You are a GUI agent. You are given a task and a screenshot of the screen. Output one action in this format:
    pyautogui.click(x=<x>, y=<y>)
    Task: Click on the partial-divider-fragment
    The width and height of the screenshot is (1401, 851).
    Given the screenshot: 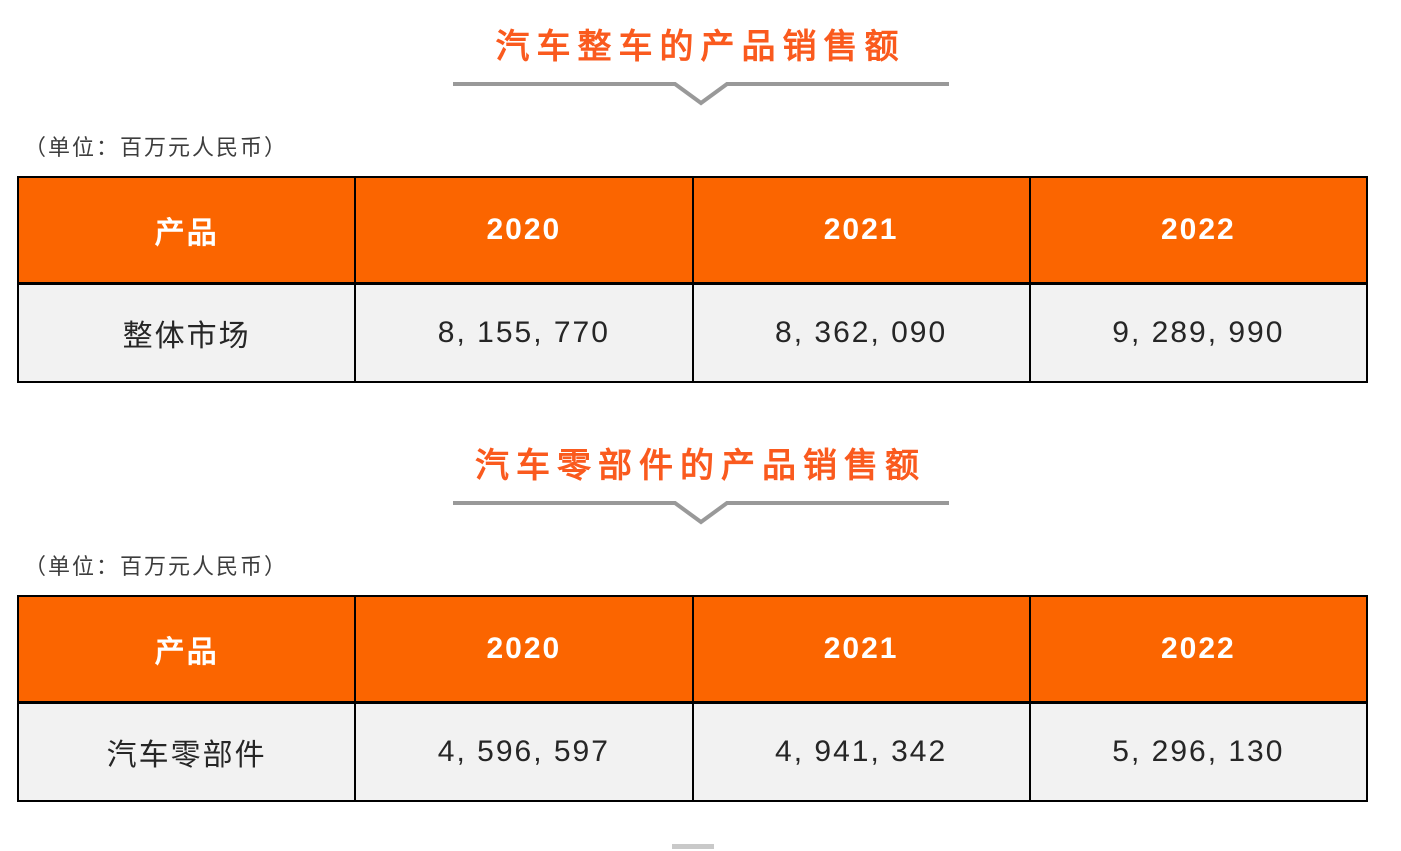 What is the action you would take?
    pyautogui.click(x=693, y=846)
    